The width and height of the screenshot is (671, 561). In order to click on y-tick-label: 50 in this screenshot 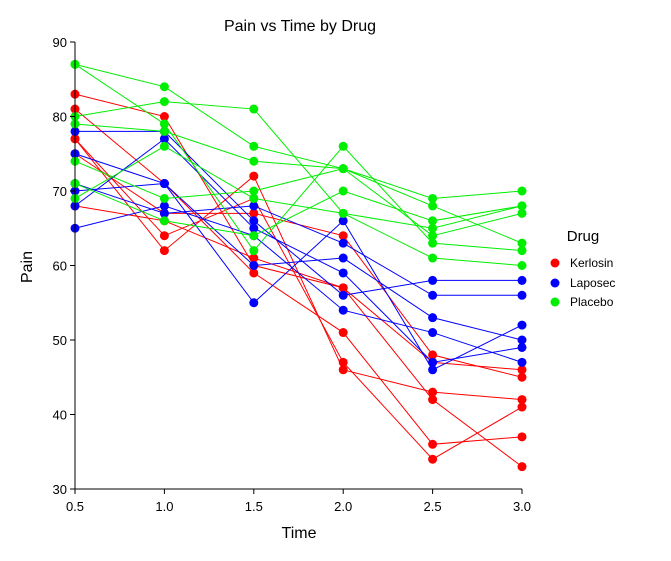, I will do `click(60, 340)`.